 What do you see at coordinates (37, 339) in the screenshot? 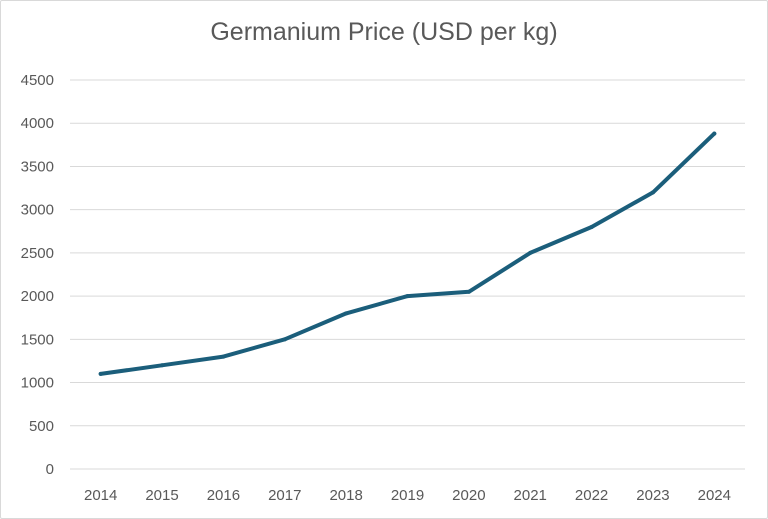
I see `y-tick-label: 1500` at bounding box center [37, 339].